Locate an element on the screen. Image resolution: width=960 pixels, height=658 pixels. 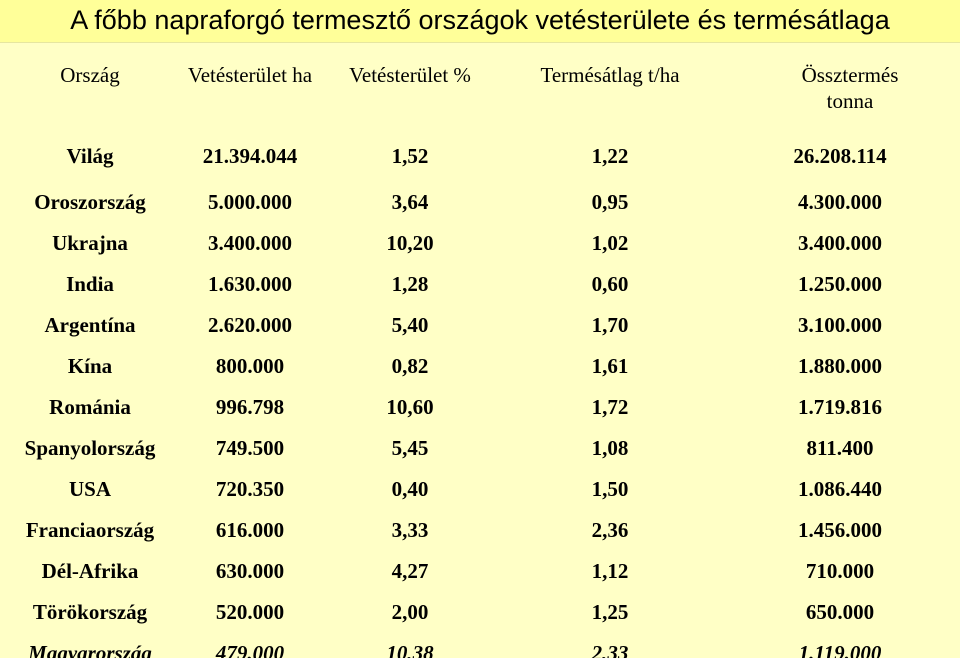
cell-area-percent: 10,60 is located at coordinates (410, 407).